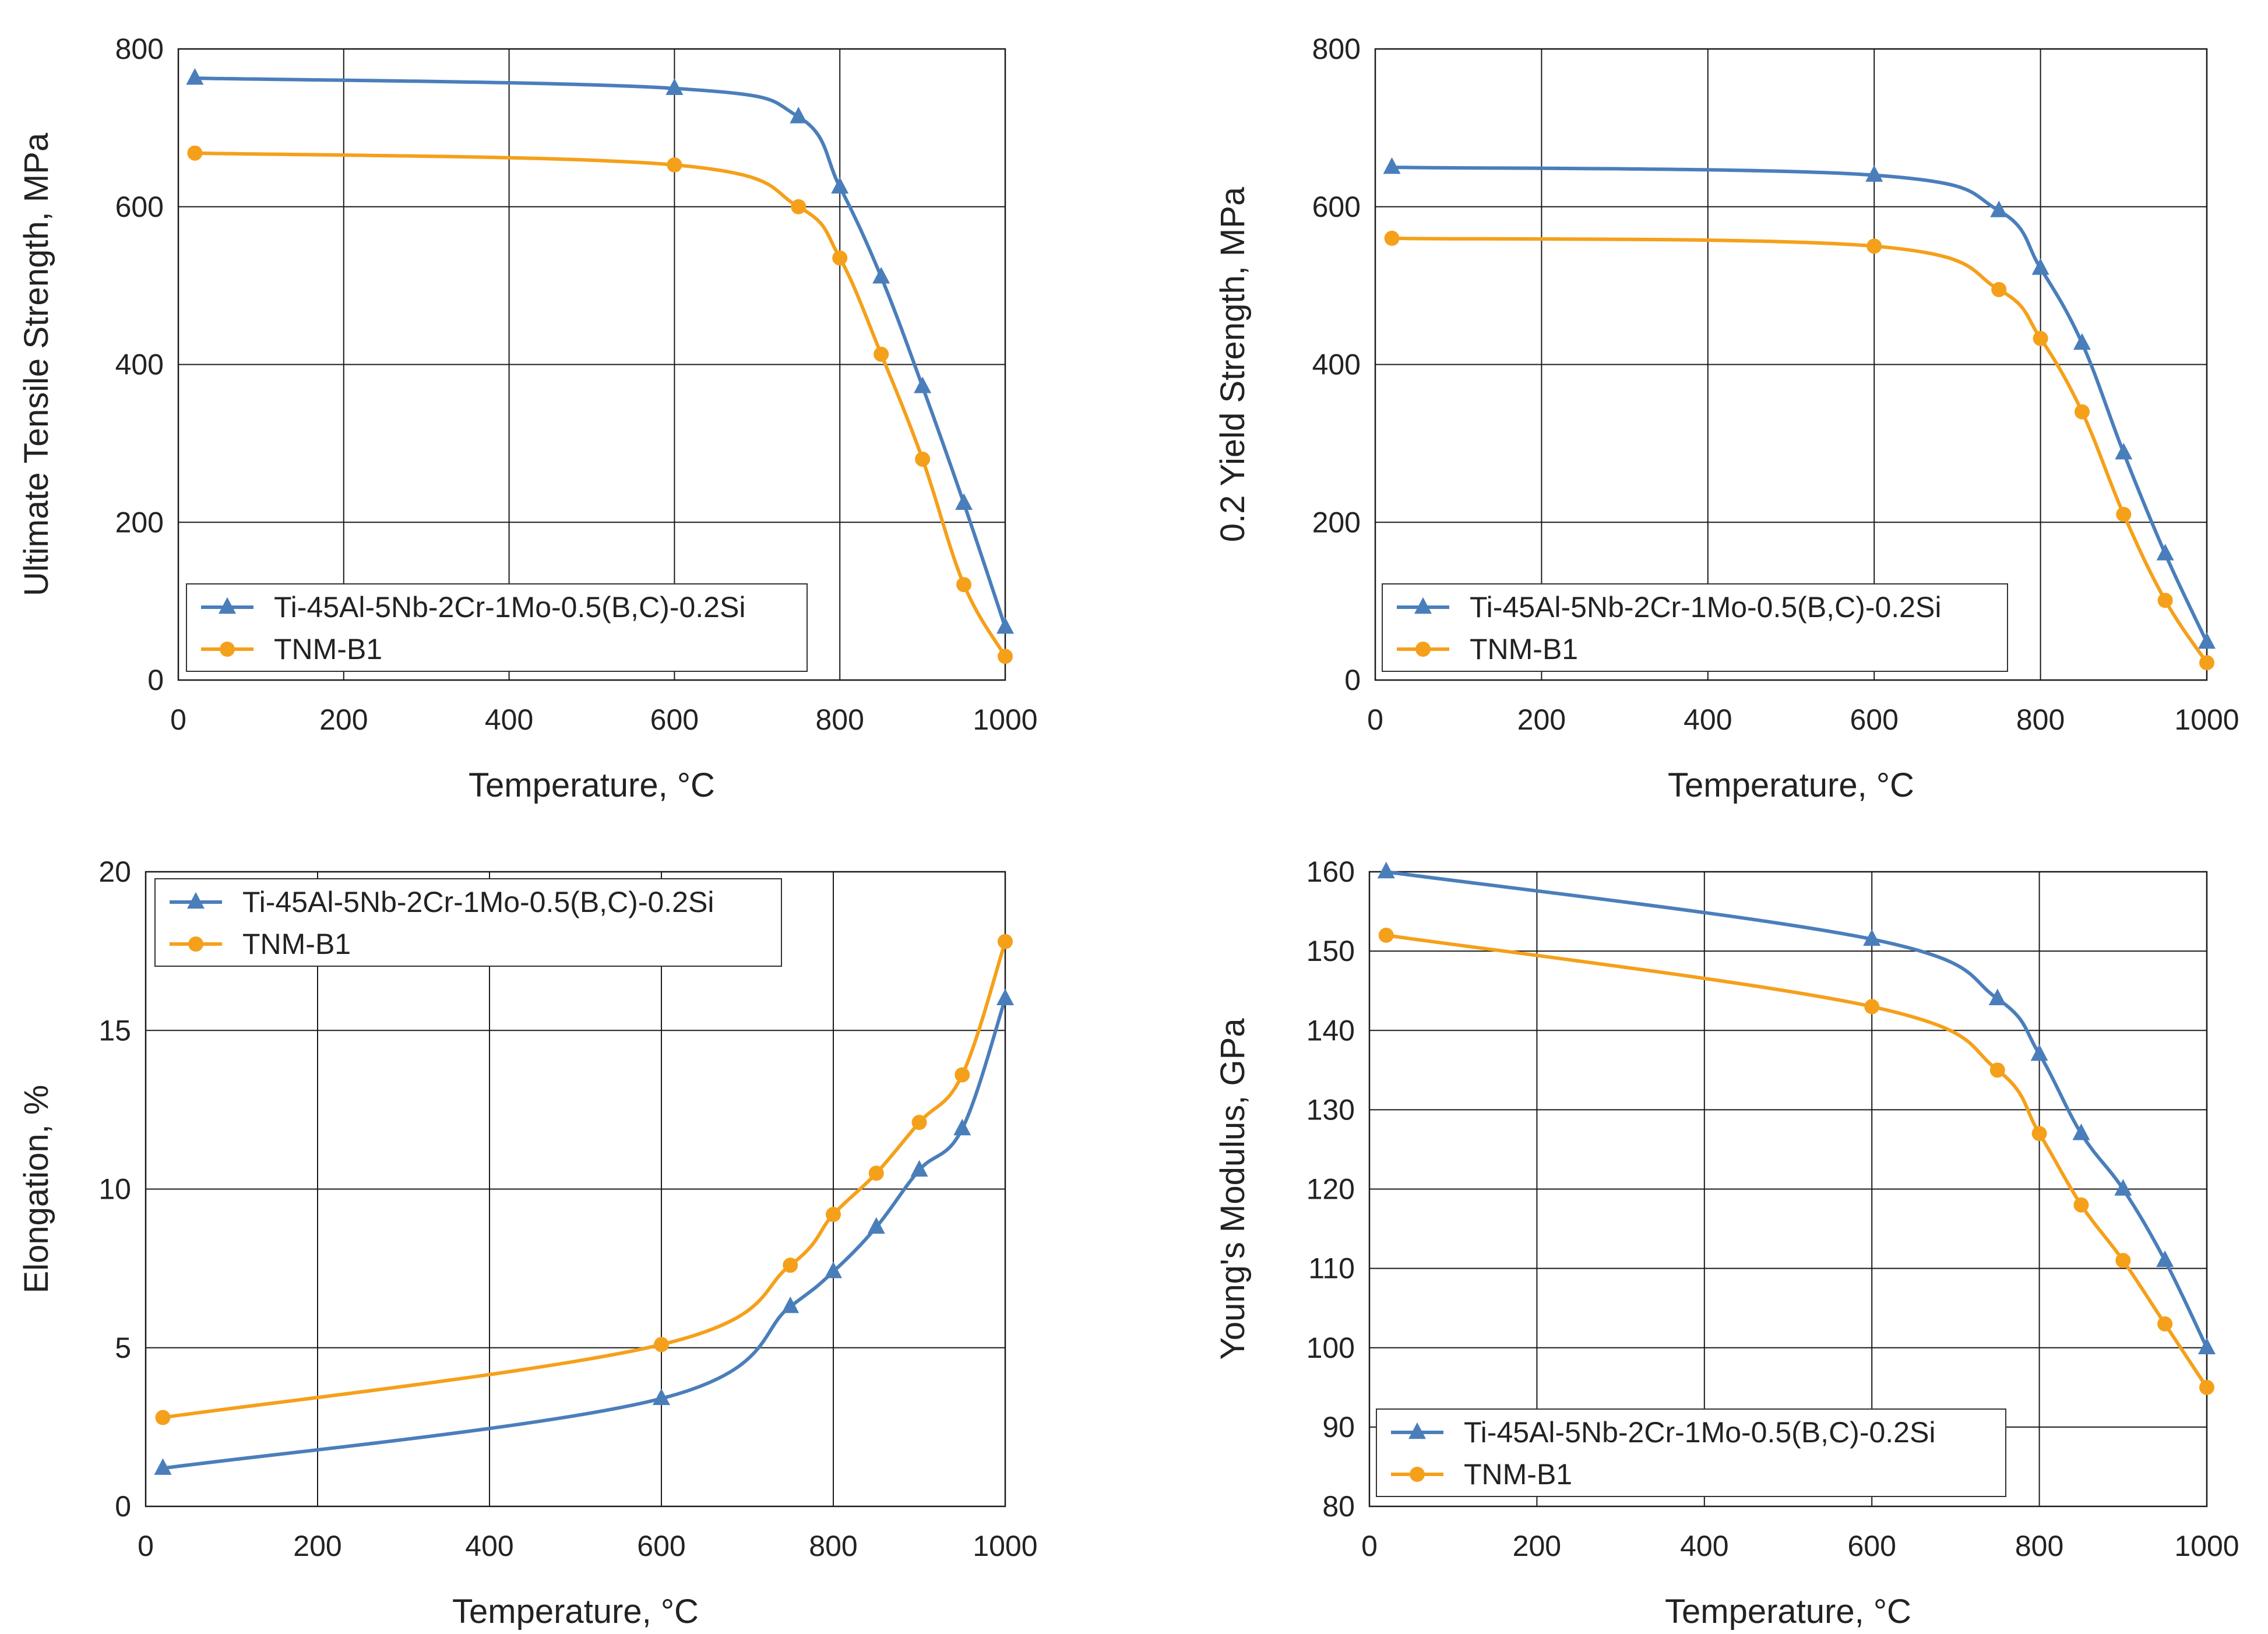 The width and height of the screenshot is (2268, 1634). I want to click on y-tick-label: 0, so click(155, 680).